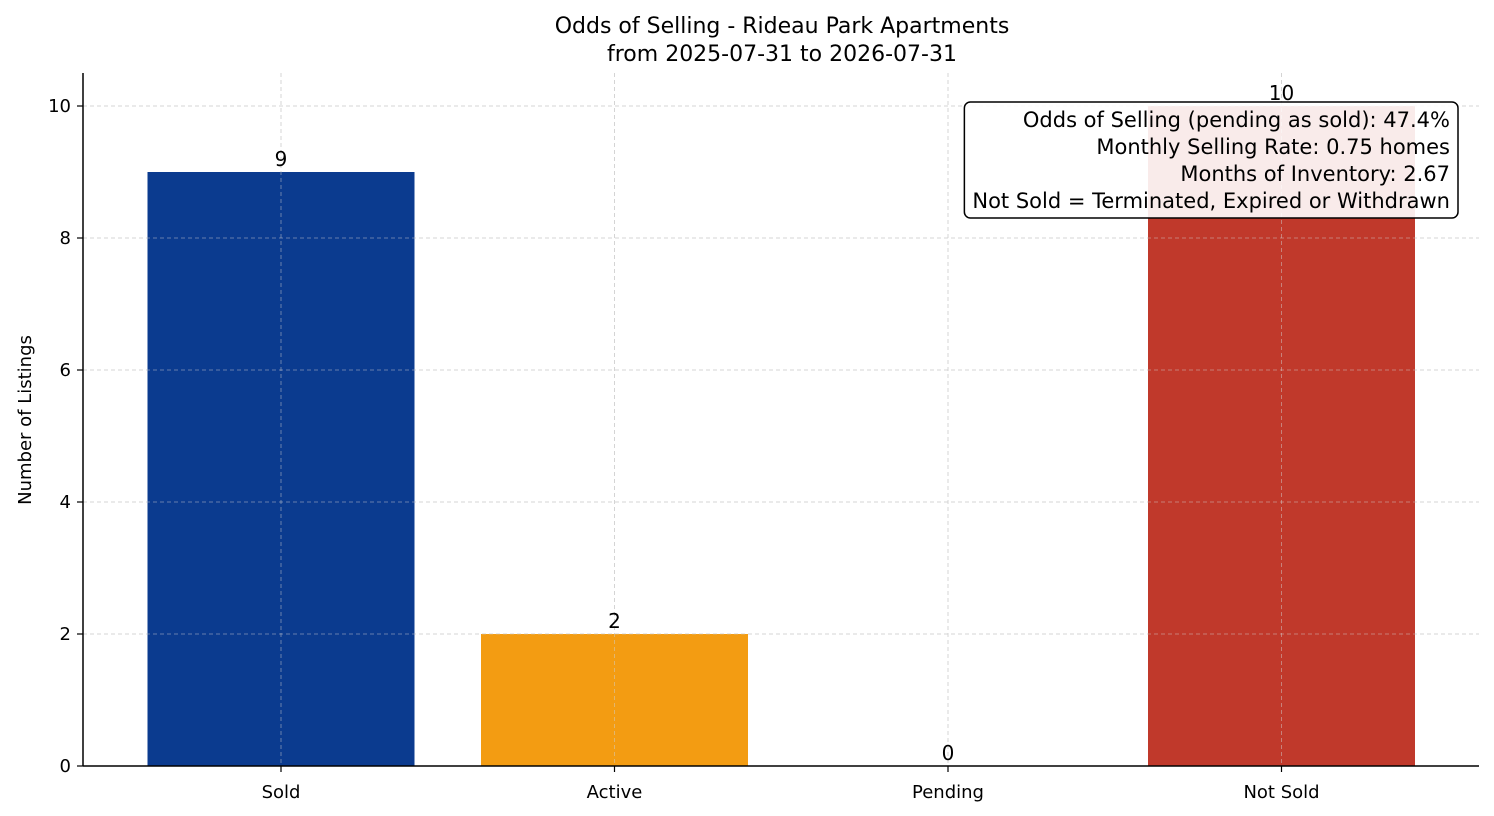  Describe the element at coordinates (948, 792) in the screenshot. I see `x-tick-label: Pending` at that location.